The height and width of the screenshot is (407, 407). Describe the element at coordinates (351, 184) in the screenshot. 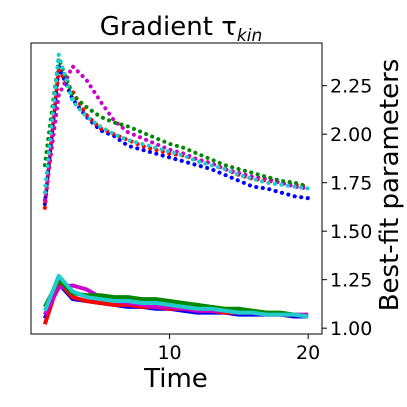

I see `y-tick-label: 1.75` at that location.